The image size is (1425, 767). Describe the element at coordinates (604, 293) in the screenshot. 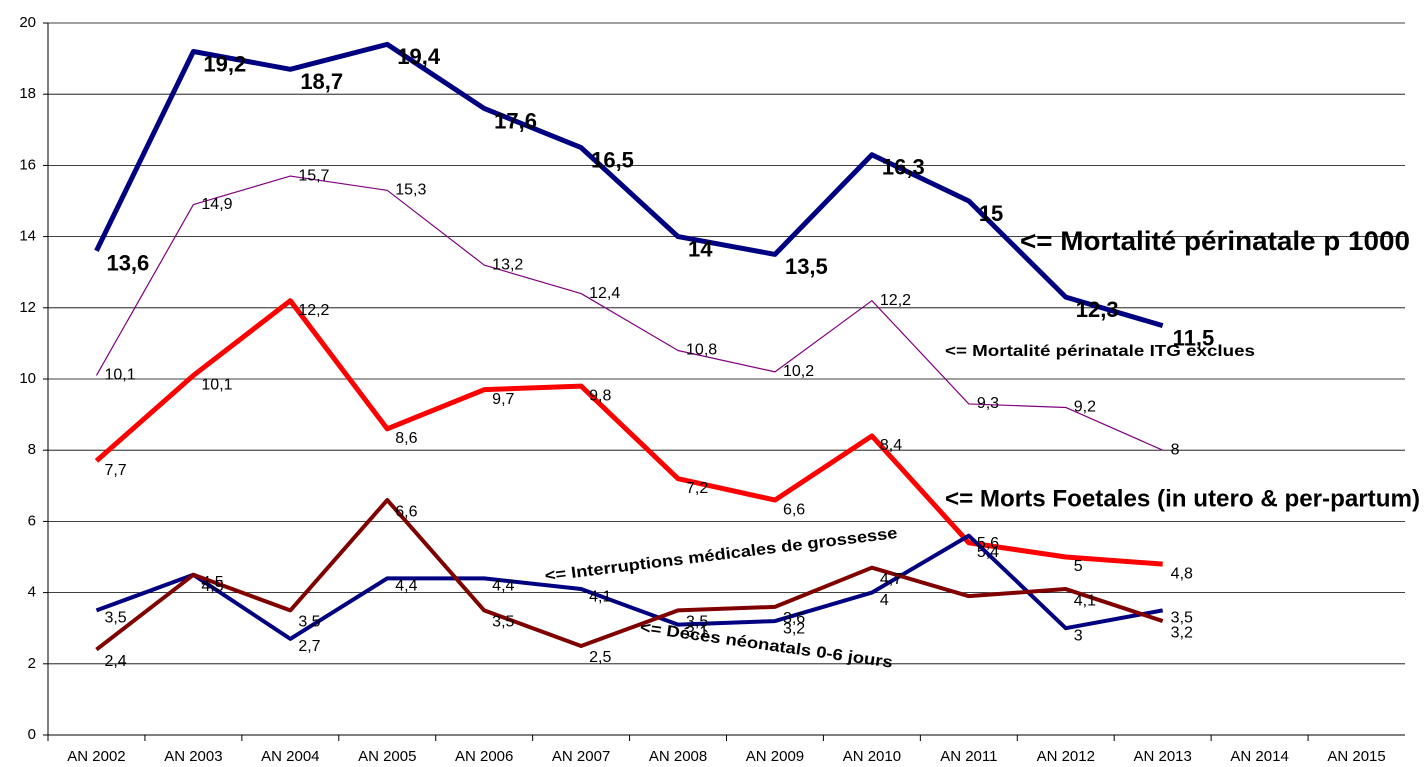

I see `data-label: 12,4` at that location.